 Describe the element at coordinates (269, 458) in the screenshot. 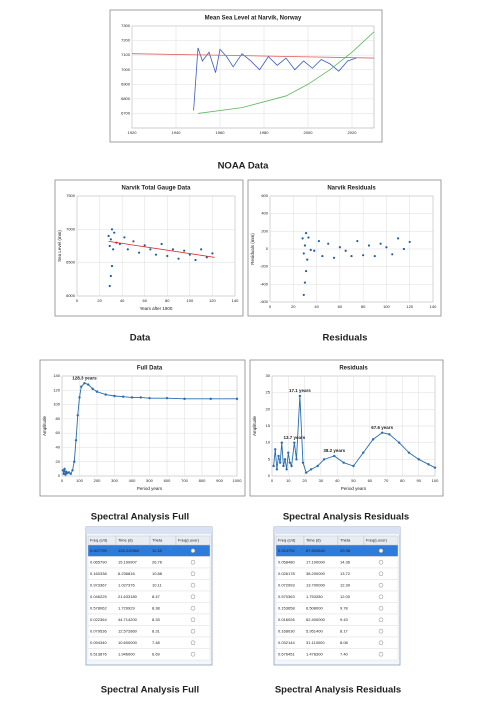

I see `y-tick-label: 5` at that location.